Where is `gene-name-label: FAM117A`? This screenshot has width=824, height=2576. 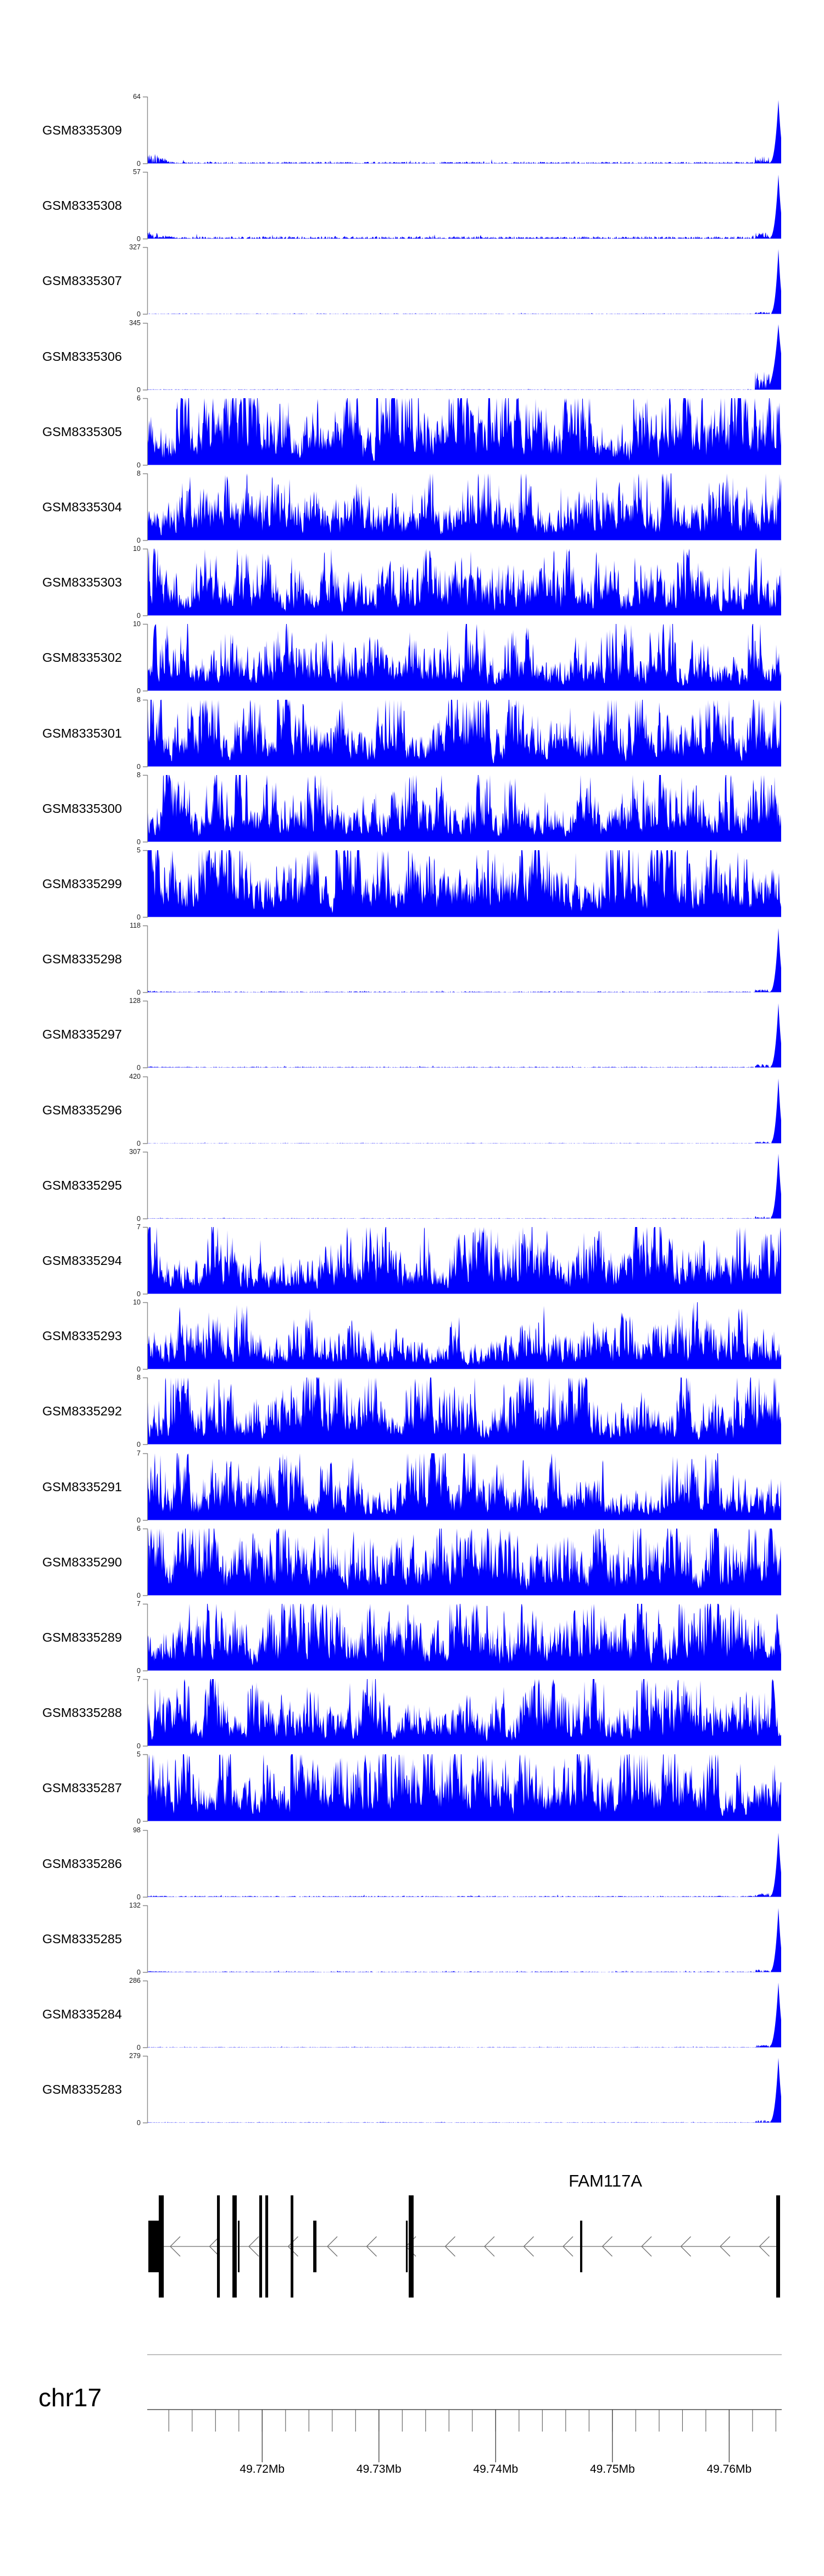 gene-name-label: FAM117A is located at coordinates (605, 2180).